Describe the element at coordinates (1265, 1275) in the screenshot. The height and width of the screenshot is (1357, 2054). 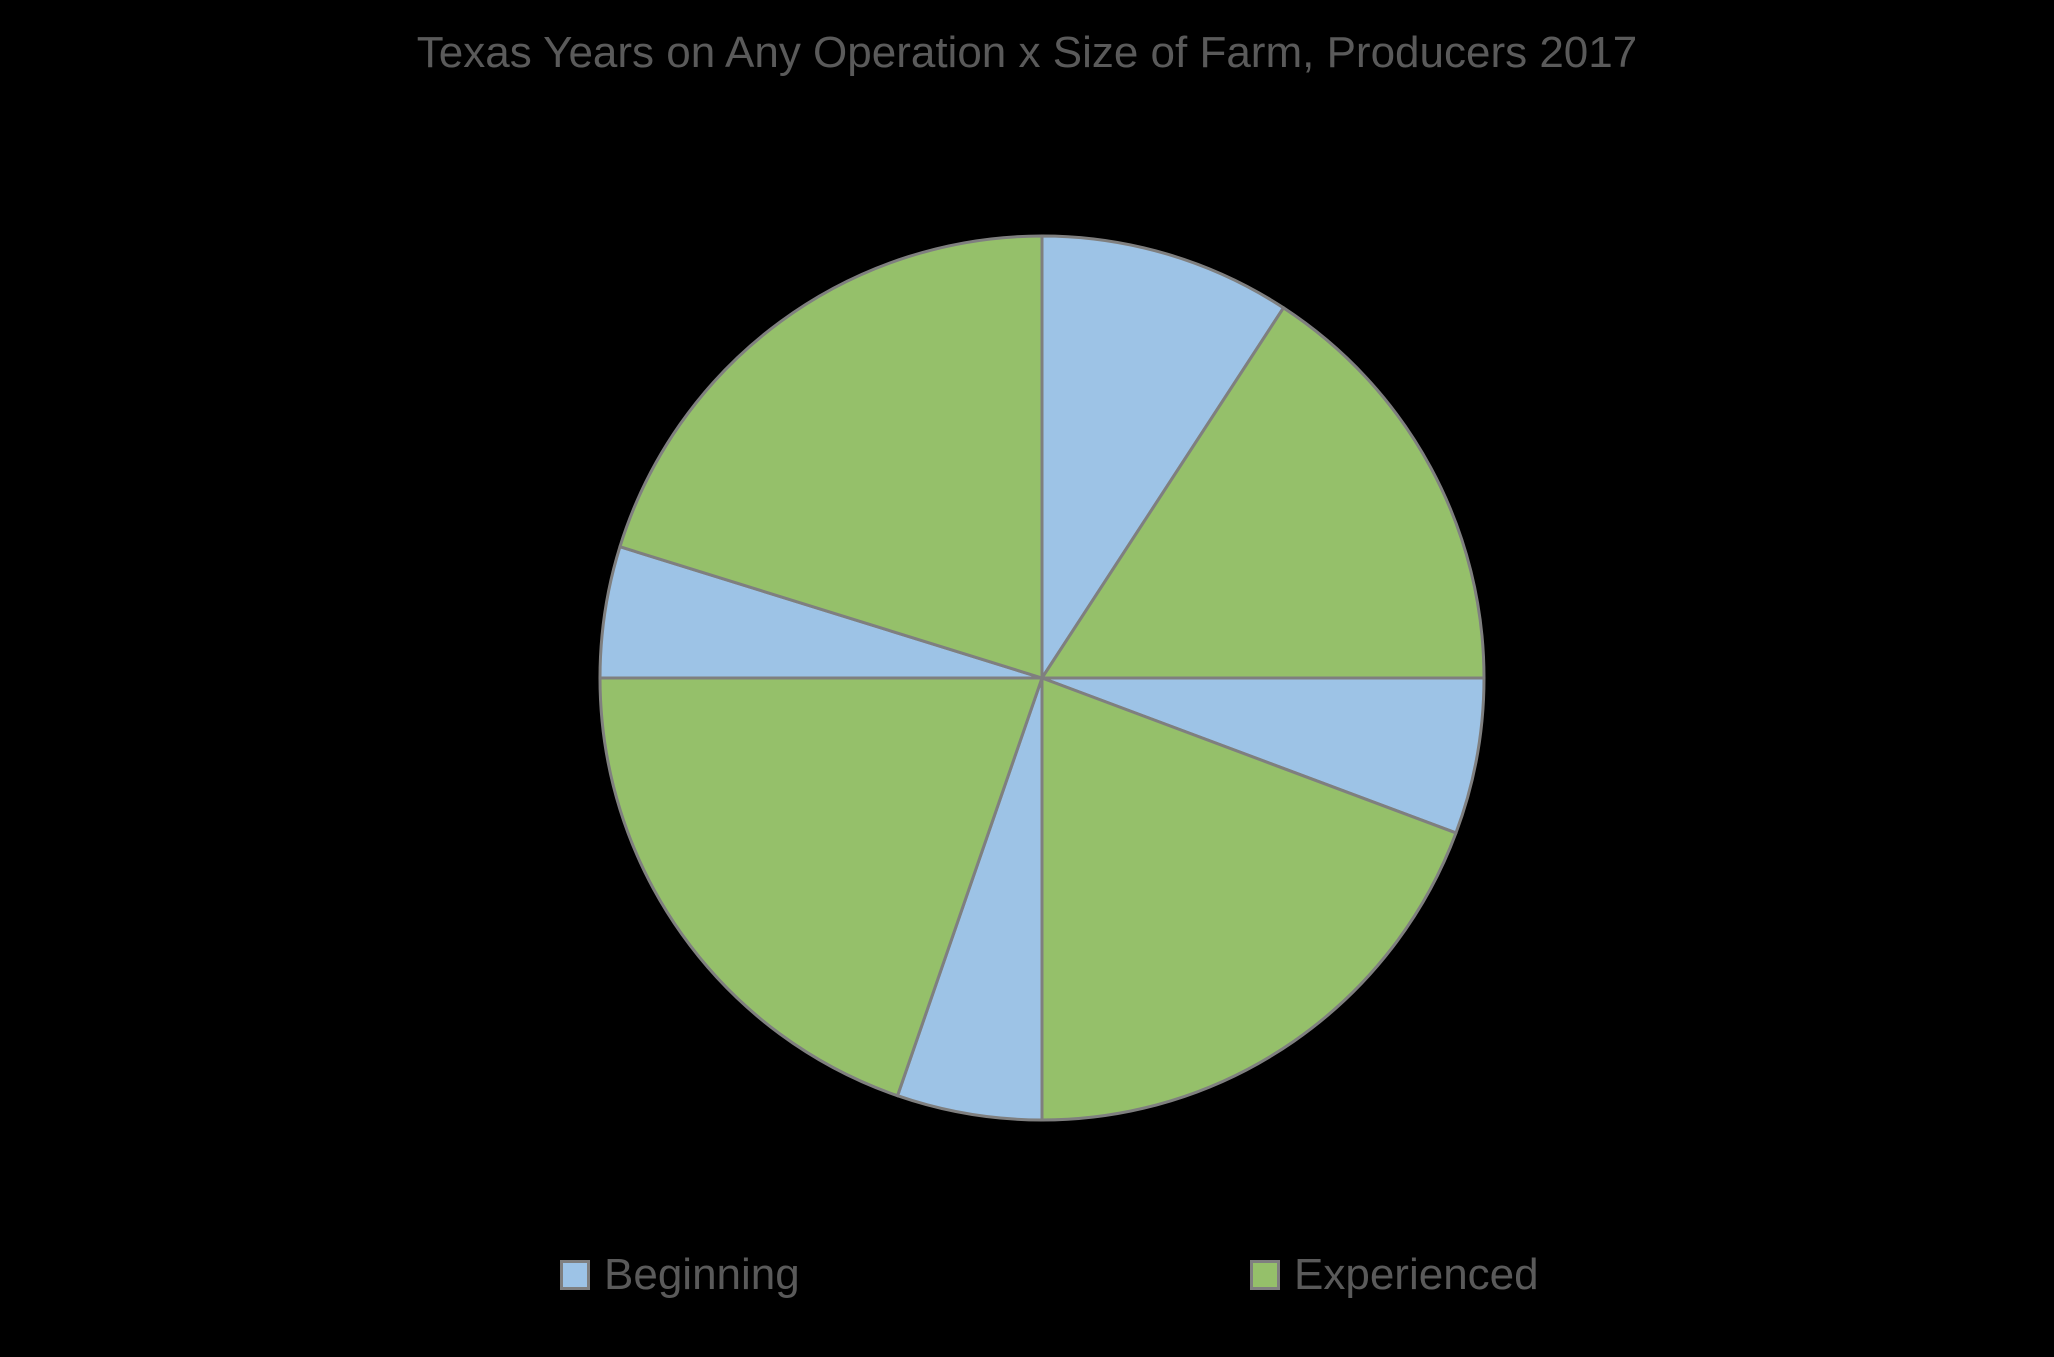
I see `legend-swatch-experienced` at that location.